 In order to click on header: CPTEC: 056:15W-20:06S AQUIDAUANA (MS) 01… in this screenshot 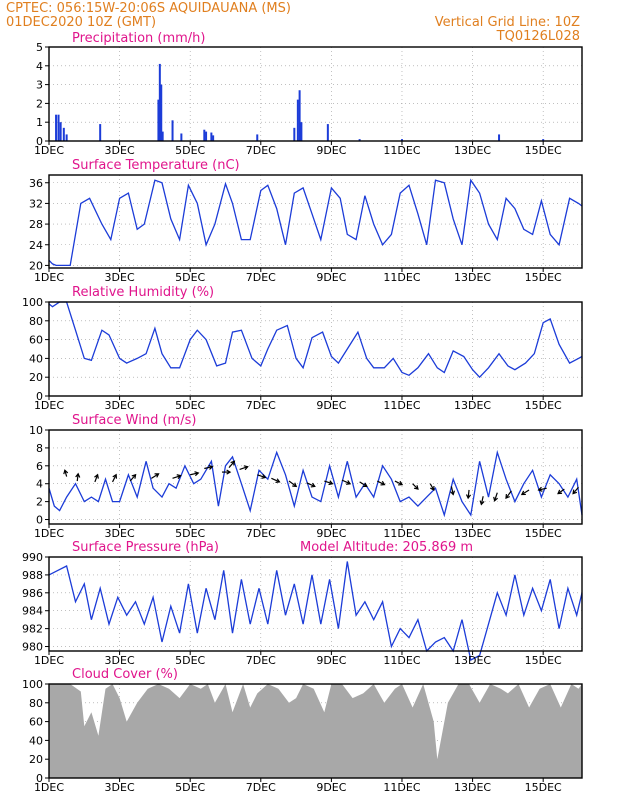, I will do `click(293, 22)`.